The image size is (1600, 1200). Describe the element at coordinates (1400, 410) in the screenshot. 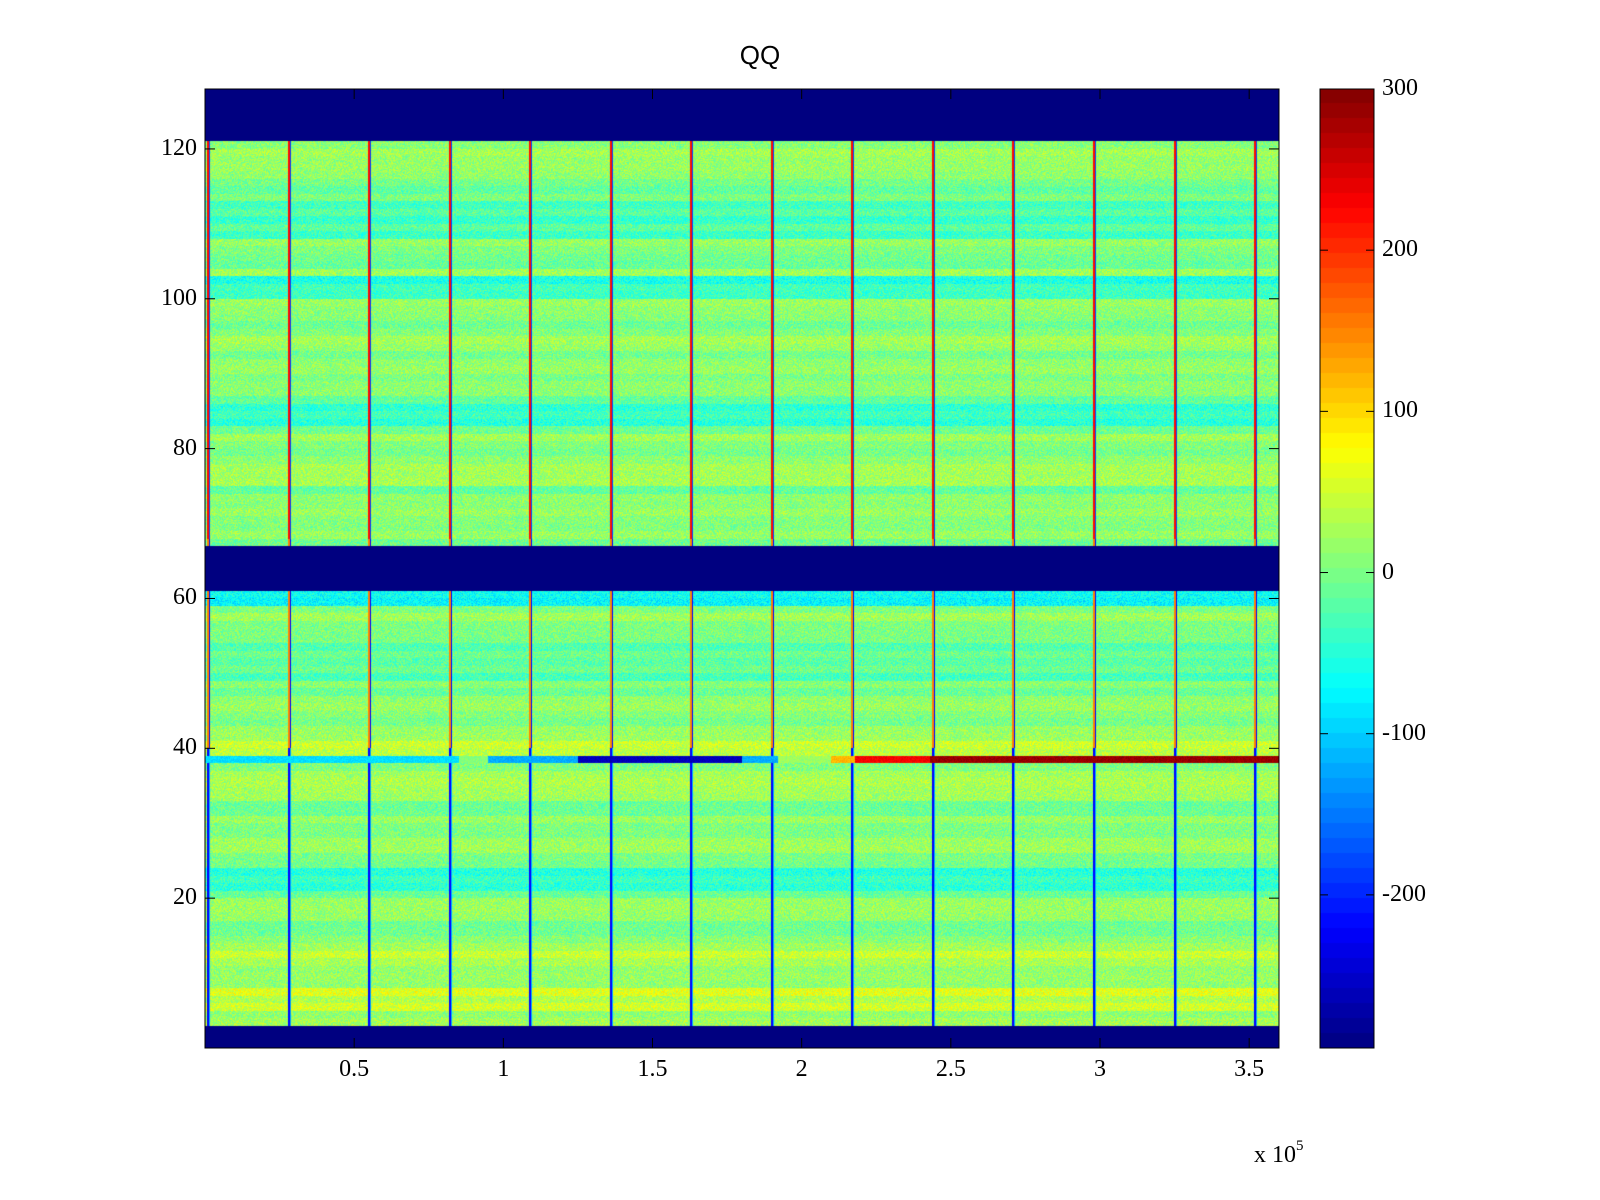

I see `colorbar-tick-label: 100` at that location.